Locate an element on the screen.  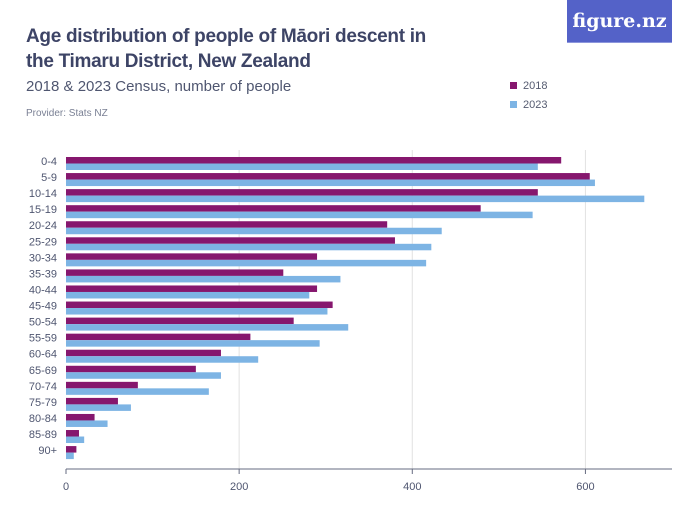
y-tick-label: 85-89 is located at coordinates (43, 435).